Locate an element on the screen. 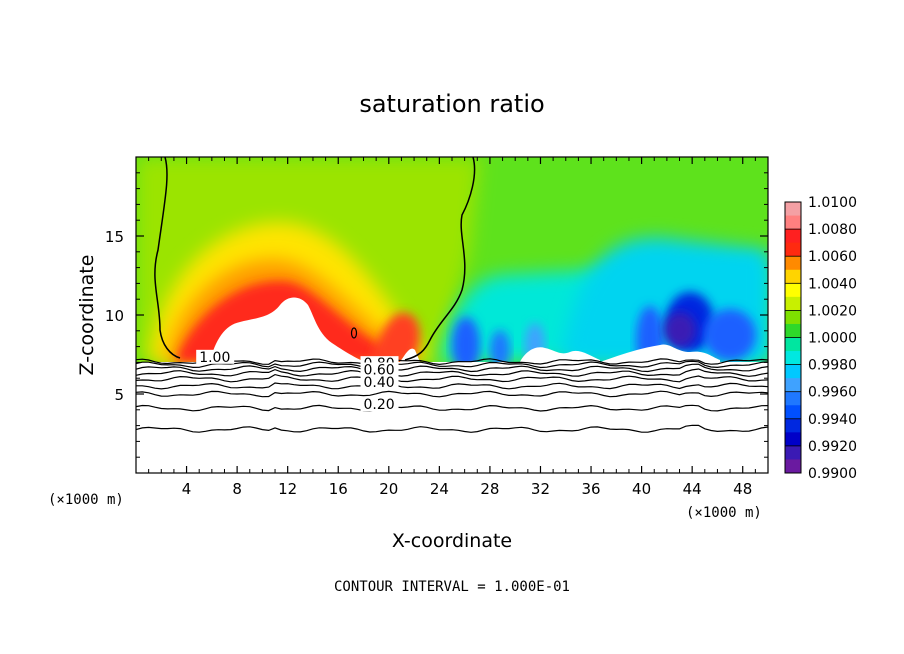 The image size is (904, 654). y-tick-label: 5 is located at coordinates (119, 395).